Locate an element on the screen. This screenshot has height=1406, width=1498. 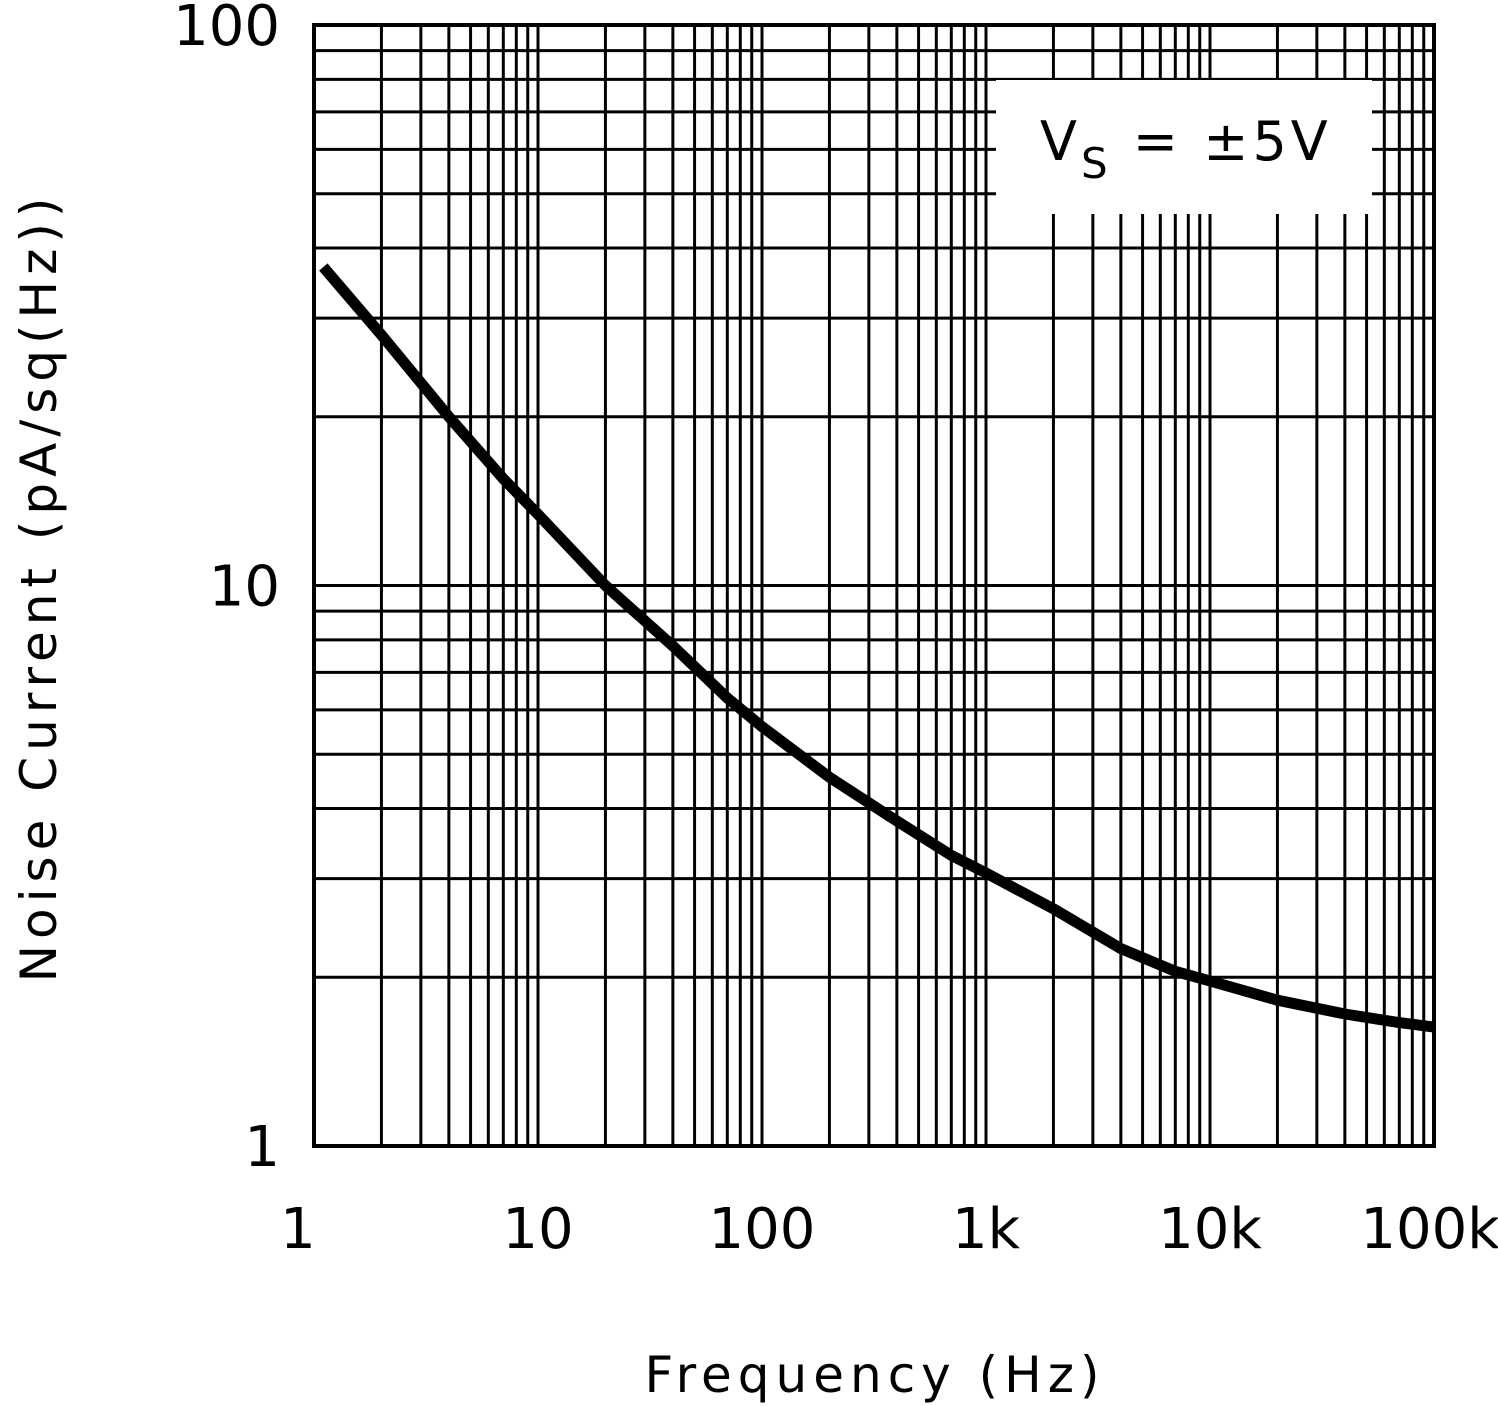
x-tick-label: 100k is located at coordinates (1429, 1229).